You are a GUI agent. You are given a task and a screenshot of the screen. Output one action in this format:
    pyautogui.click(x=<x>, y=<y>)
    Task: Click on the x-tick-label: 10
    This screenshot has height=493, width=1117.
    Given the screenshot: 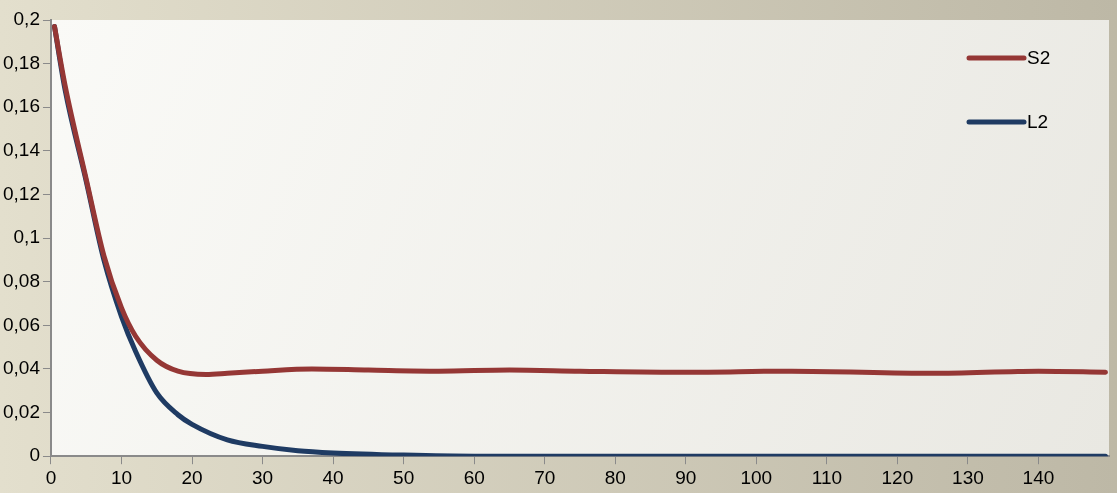 What is the action you would take?
    pyautogui.click(x=121, y=477)
    